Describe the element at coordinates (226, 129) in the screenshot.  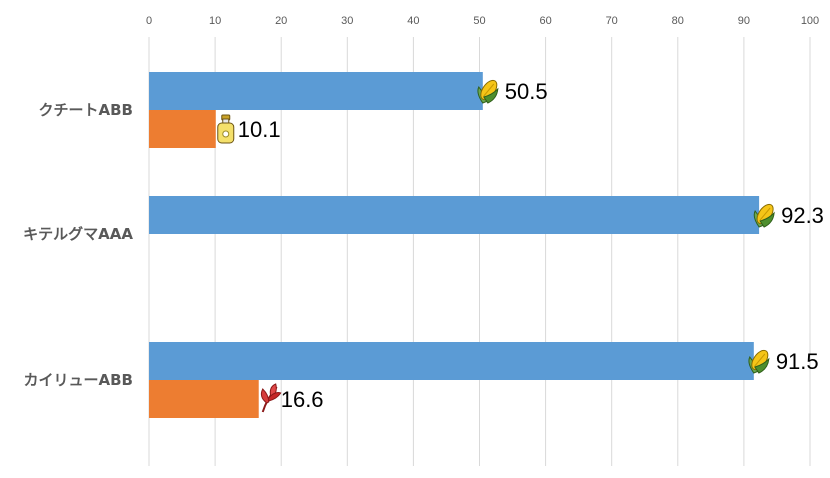
I see `oil-bottle-icon` at that location.